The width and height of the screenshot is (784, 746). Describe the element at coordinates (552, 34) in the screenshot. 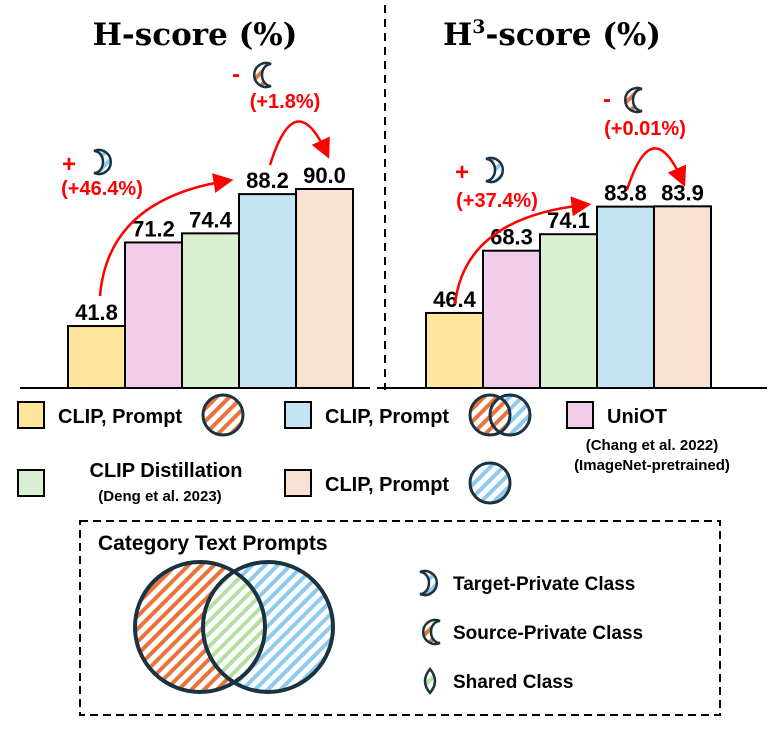

I see `chart-title: H3-score (%)` at that location.